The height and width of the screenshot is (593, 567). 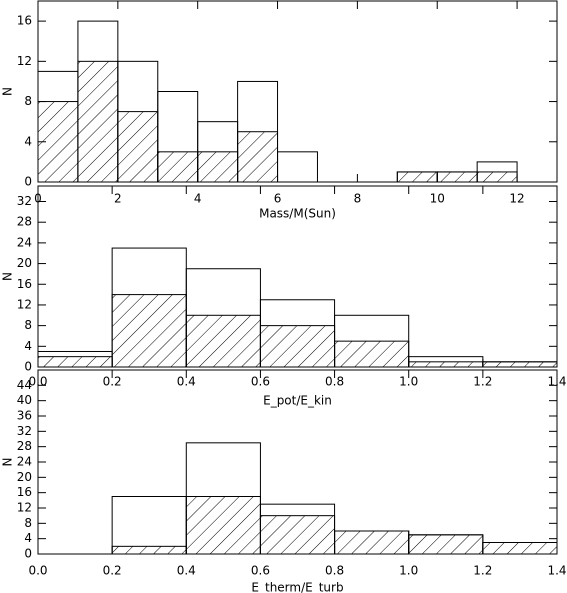 What do you see at coordinates (297, 587) in the screenshot?
I see `x-axis-label: E_therm/E_turb` at bounding box center [297, 587].